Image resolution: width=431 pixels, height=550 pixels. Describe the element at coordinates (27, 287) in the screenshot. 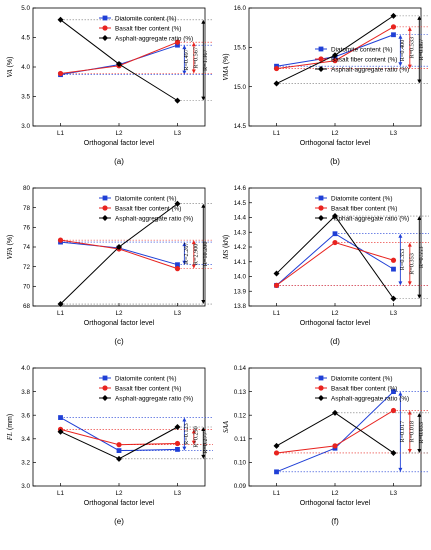

I see `y-tick-label: 70` at that location.